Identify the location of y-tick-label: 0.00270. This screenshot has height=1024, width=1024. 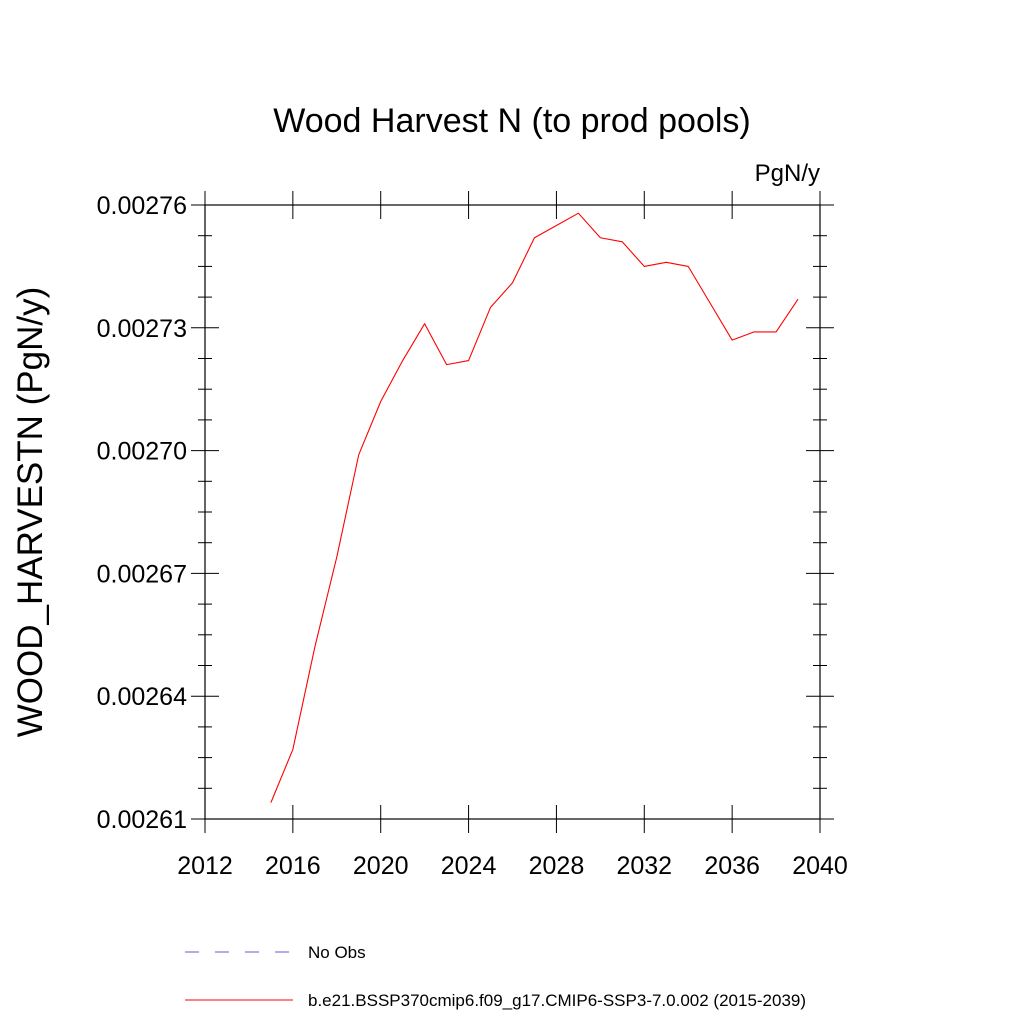
(142, 452).